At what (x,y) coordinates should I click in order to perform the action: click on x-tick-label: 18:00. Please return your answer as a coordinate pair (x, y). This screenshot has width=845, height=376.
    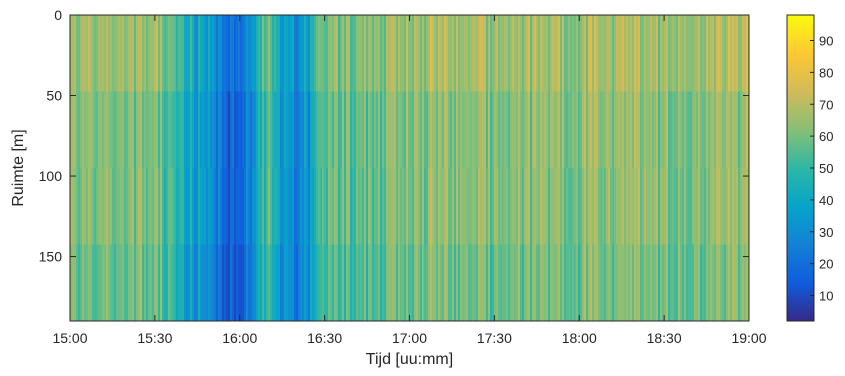
    Looking at the image, I should click on (579, 338).